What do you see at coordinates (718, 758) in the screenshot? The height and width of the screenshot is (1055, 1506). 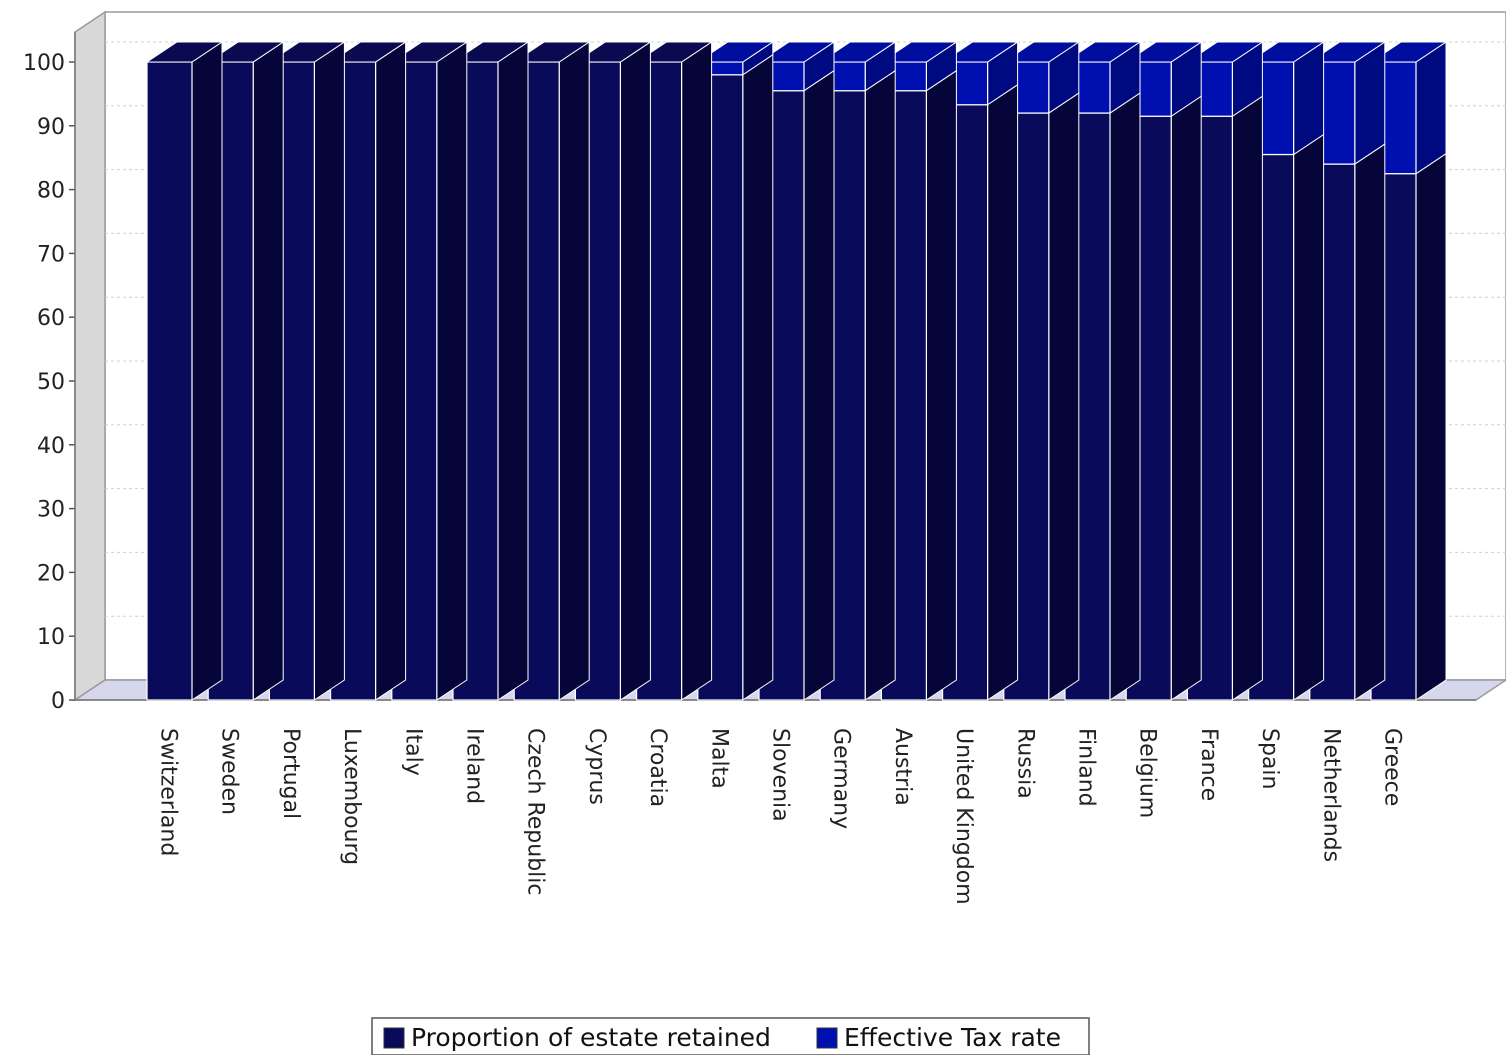 I see `x-category-label: Malta` at bounding box center [718, 758].